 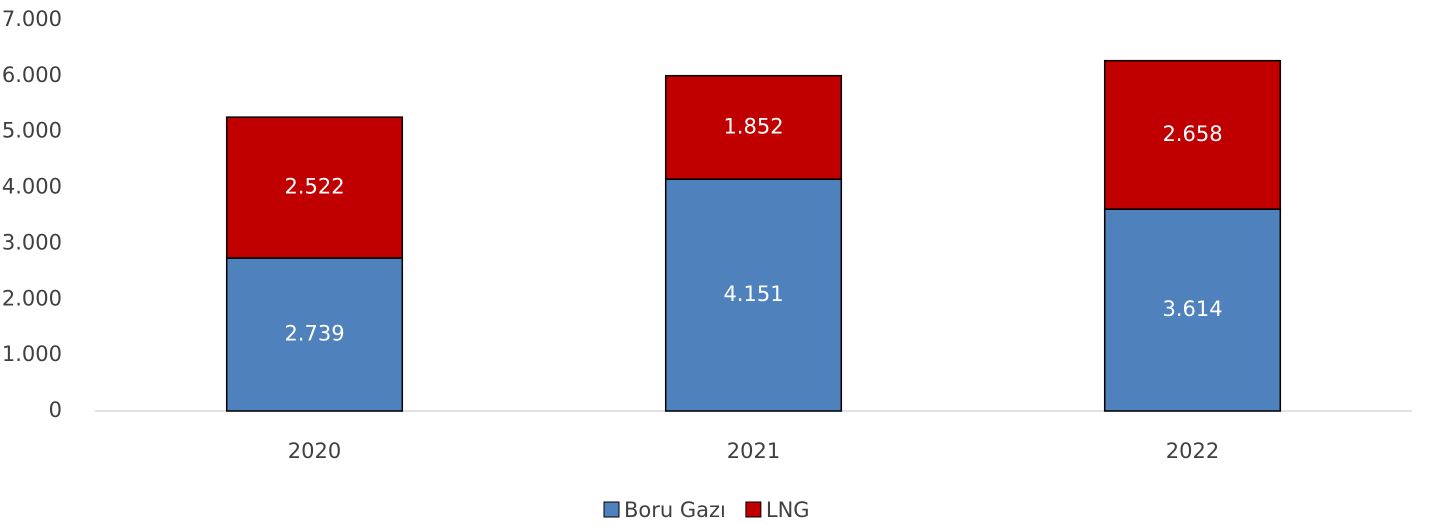 I want to click on x-tick-label: 2022, so click(x=1192, y=451).